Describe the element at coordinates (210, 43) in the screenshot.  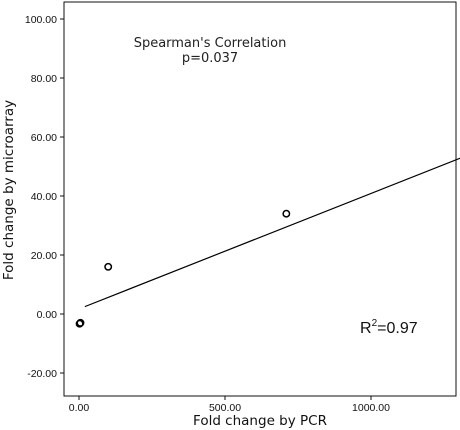
I see `annotation-title: Spearman's Correlation` at that location.